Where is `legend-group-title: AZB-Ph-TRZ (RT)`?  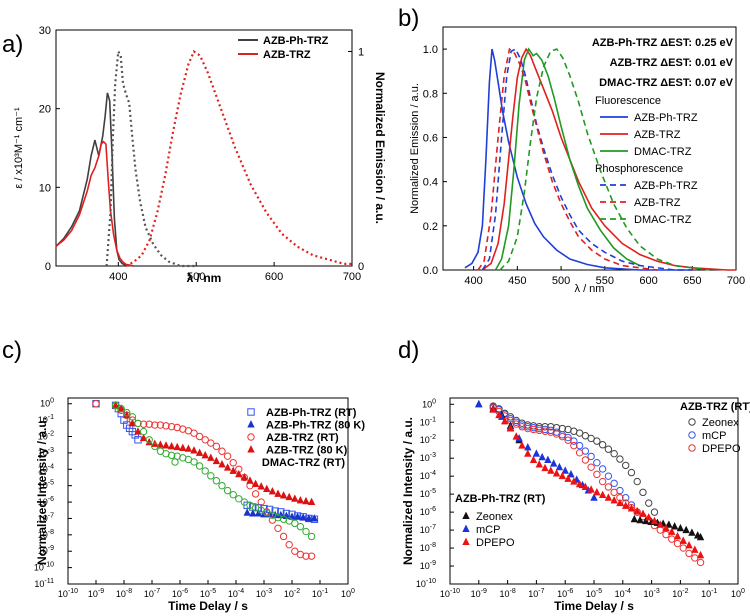
legend-group-title: AZB-Ph-TRZ (RT) is located at coordinates (500, 499).